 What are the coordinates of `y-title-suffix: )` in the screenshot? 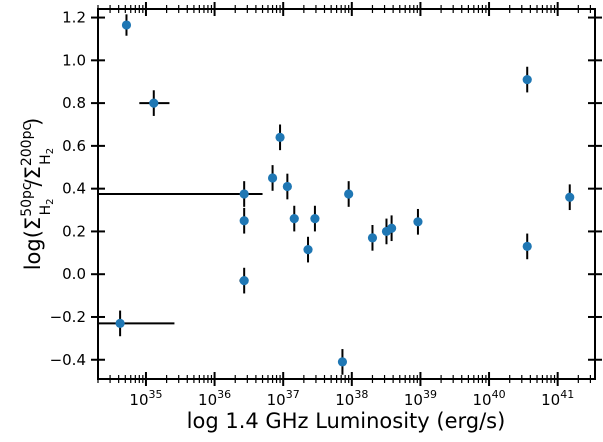 It's located at (33, 122).